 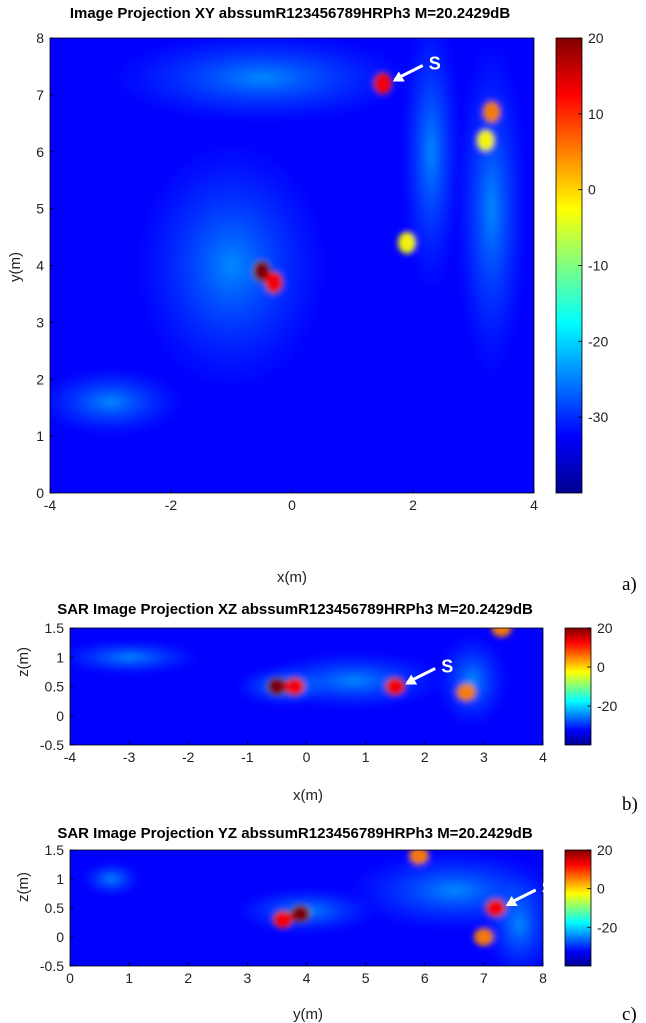 I want to click on colorbar-tick-label: -30, so click(x=598, y=417).